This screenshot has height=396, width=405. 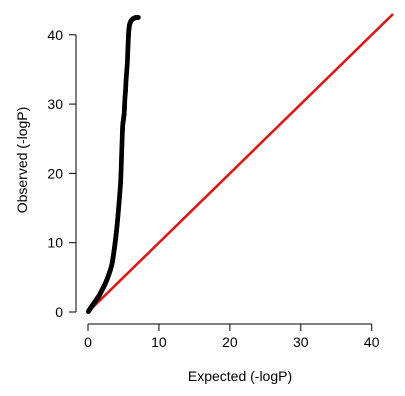 I want to click on y-tick-label: 30, so click(x=55, y=104).